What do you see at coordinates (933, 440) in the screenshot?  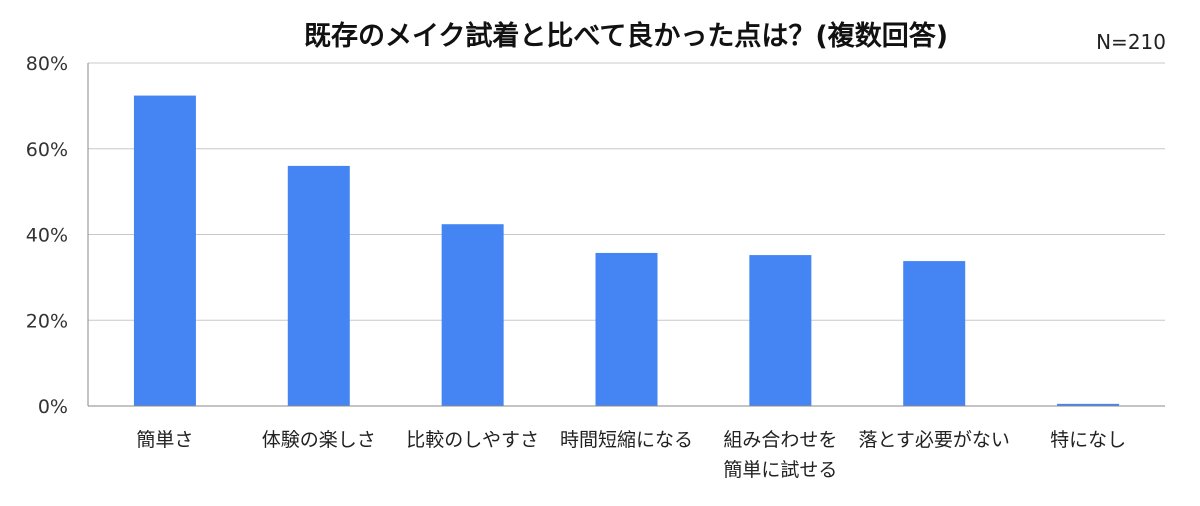 I see `x-category-label: 落とす必要がない` at bounding box center [933, 440].